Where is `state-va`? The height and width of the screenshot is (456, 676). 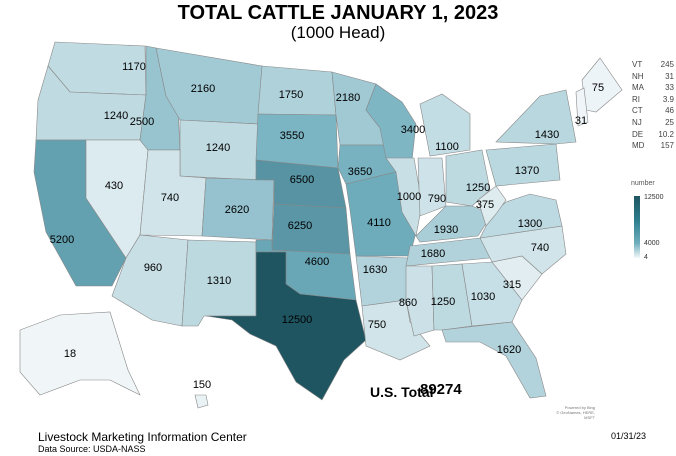 state-va is located at coordinates (521, 216).